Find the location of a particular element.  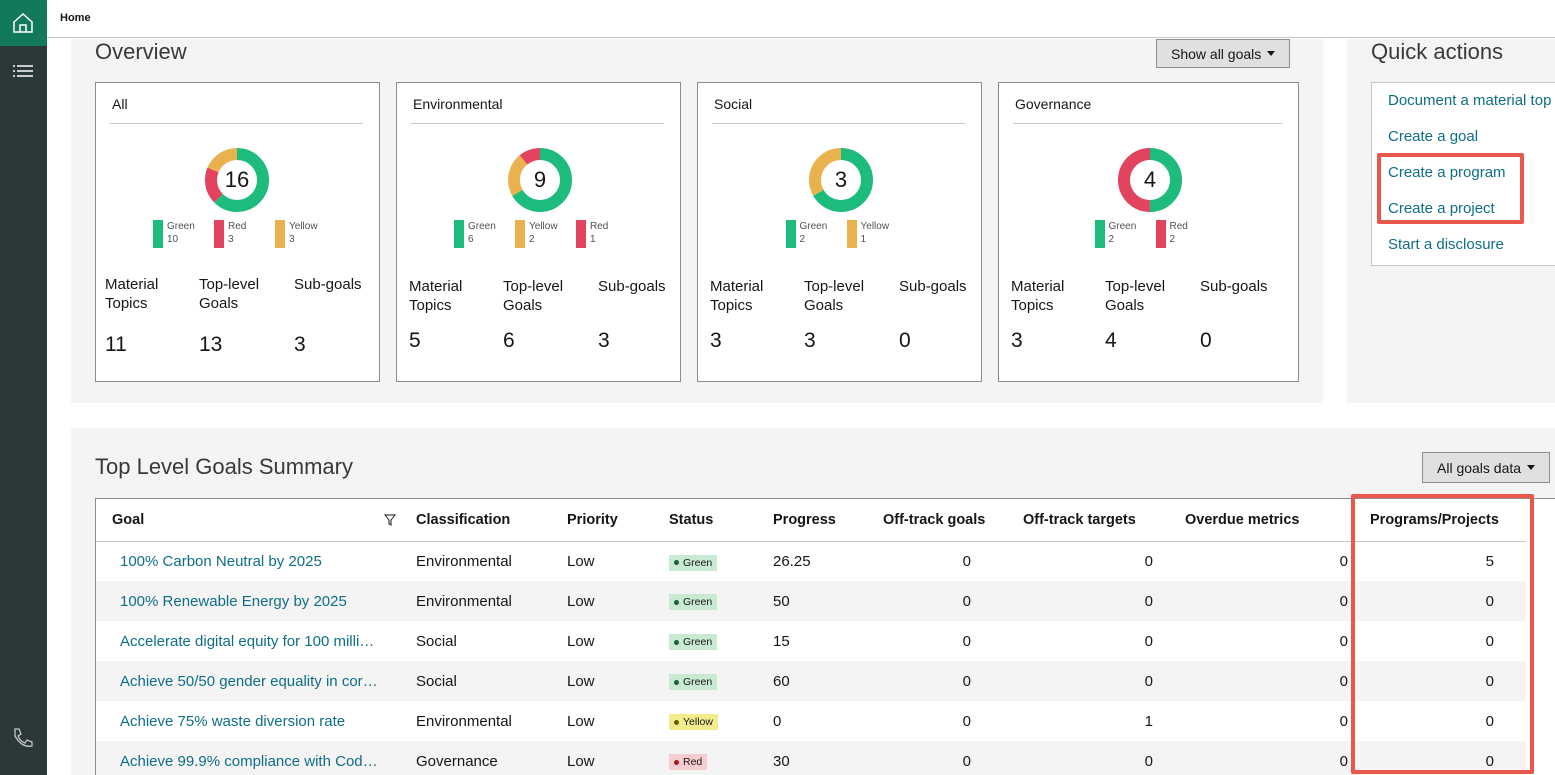

breadcrumb-text: Home is located at coordinates (75, 18).